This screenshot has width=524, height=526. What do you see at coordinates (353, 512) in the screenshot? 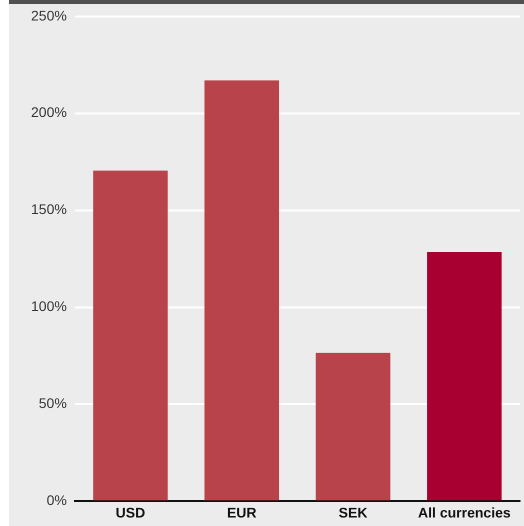
I see `x-tick-label: SEK` at bounding box center [353, 512].